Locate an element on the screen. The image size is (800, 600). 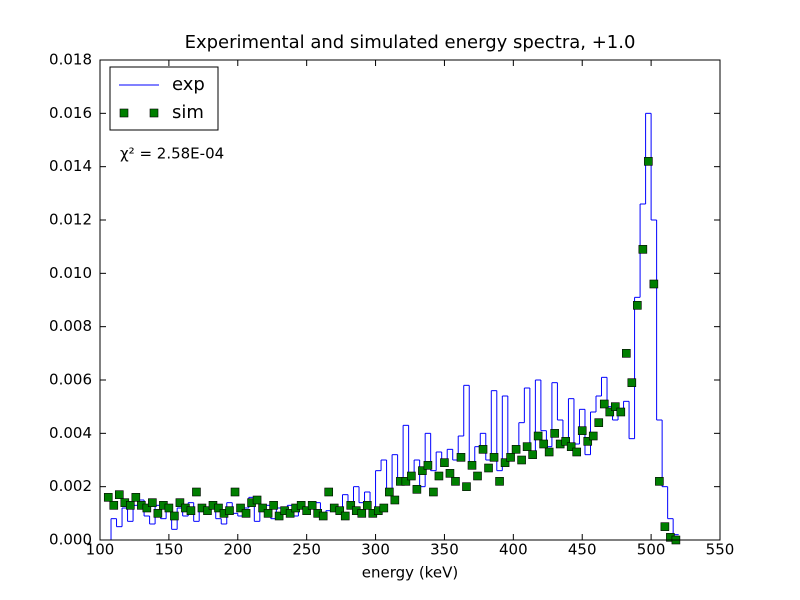
x-tick-label: 250 is located at coordinates (306, 550).